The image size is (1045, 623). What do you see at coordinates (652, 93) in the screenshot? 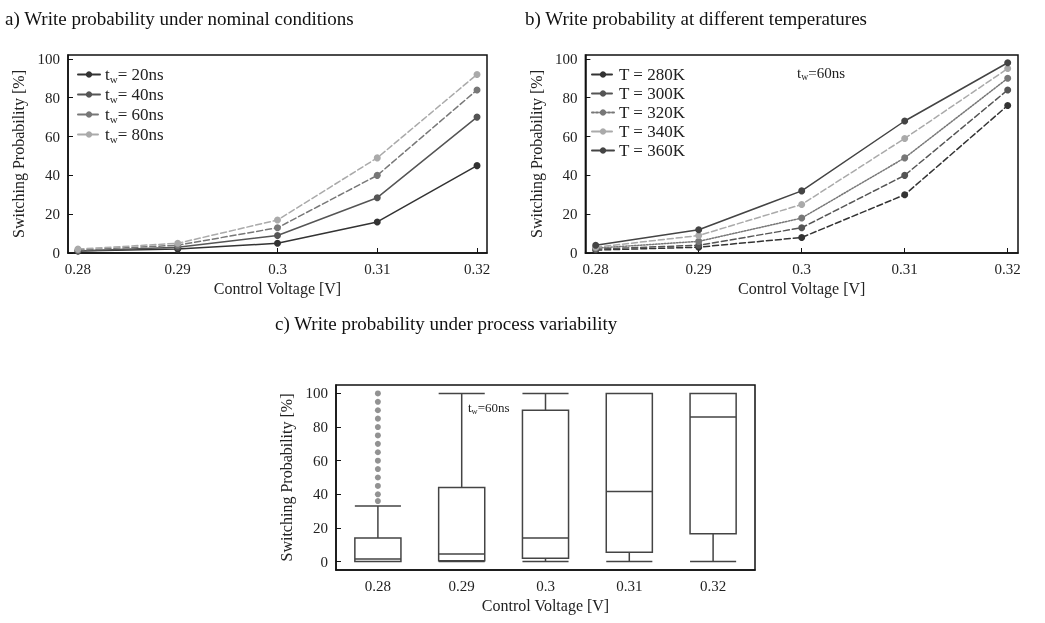
I see `legend-label: T = 300K` at bounding box center [652, 93].